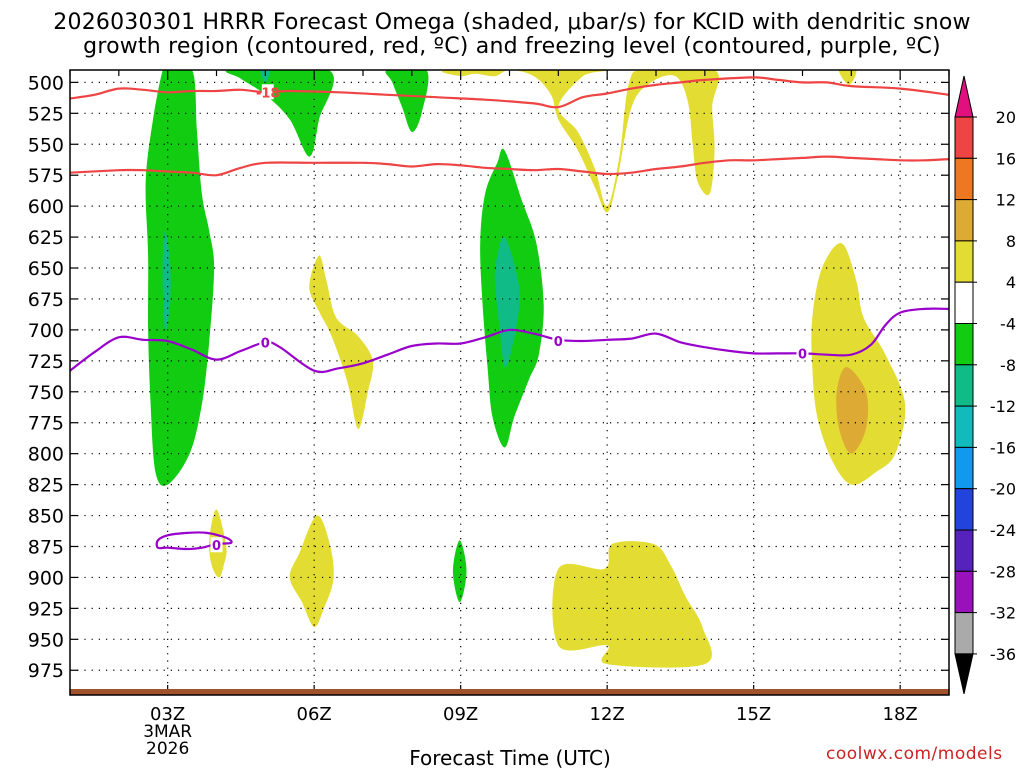 Image resolution: width=1024 pixels, height=768 pixels. Describe the element at coordinates (46, 547) in the screenshot. I see `y-tick-label-875: 875` at that location.